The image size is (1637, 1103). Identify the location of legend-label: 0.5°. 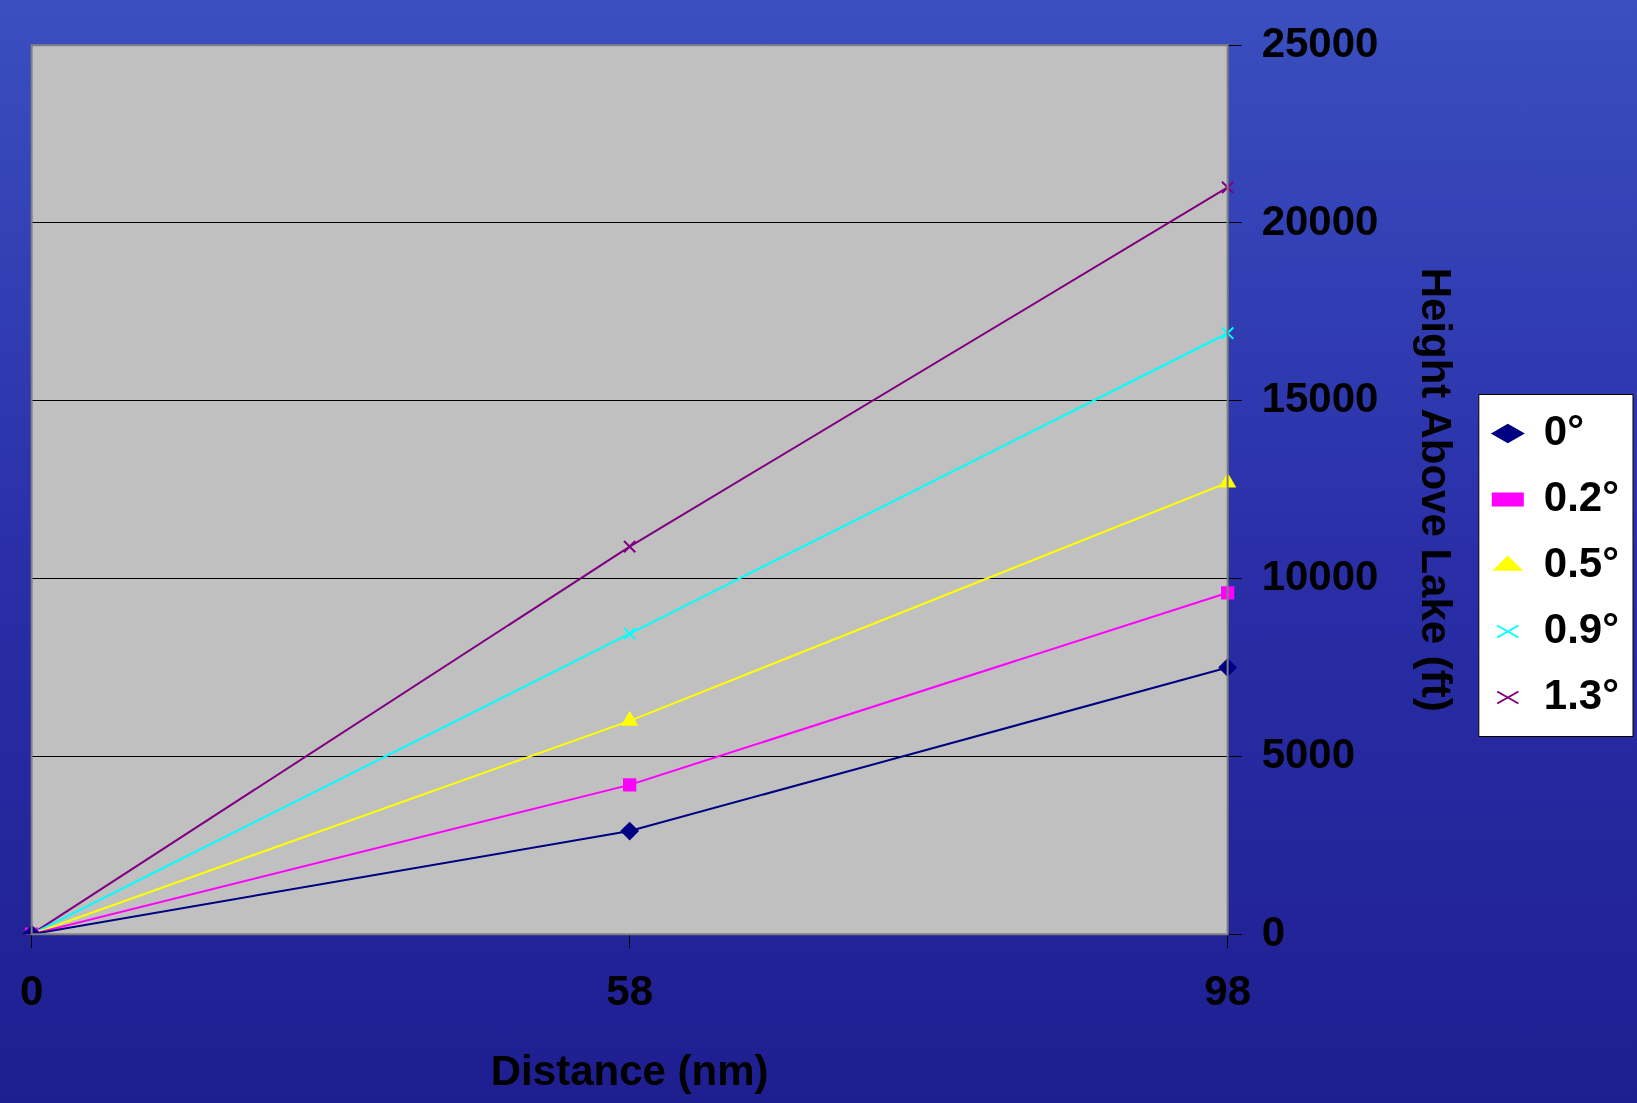
(1581, 563).